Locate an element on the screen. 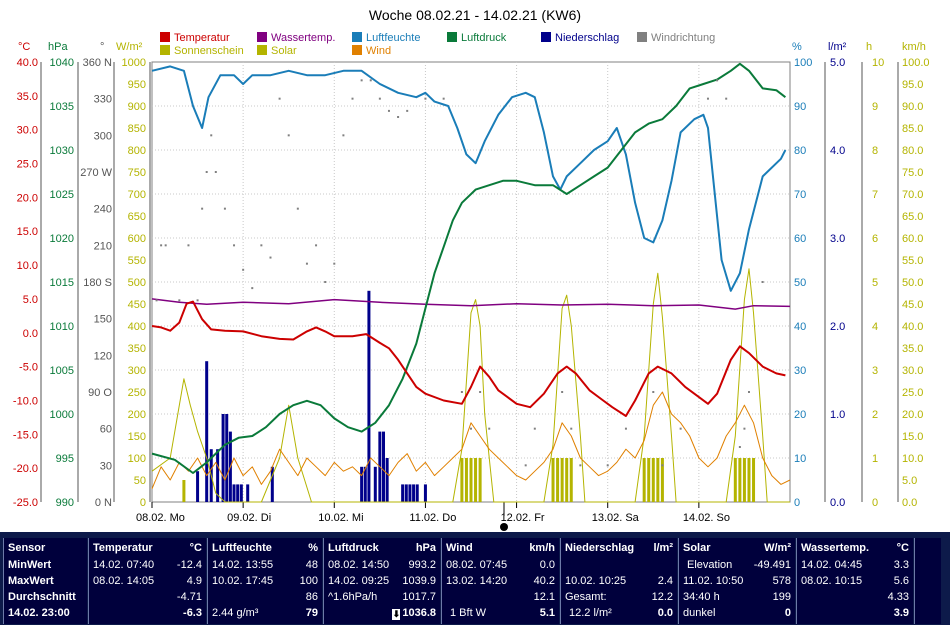 This screenshot has width=950, height=625. axis-tick-label: 1005 is located at coordinates (62, 371).